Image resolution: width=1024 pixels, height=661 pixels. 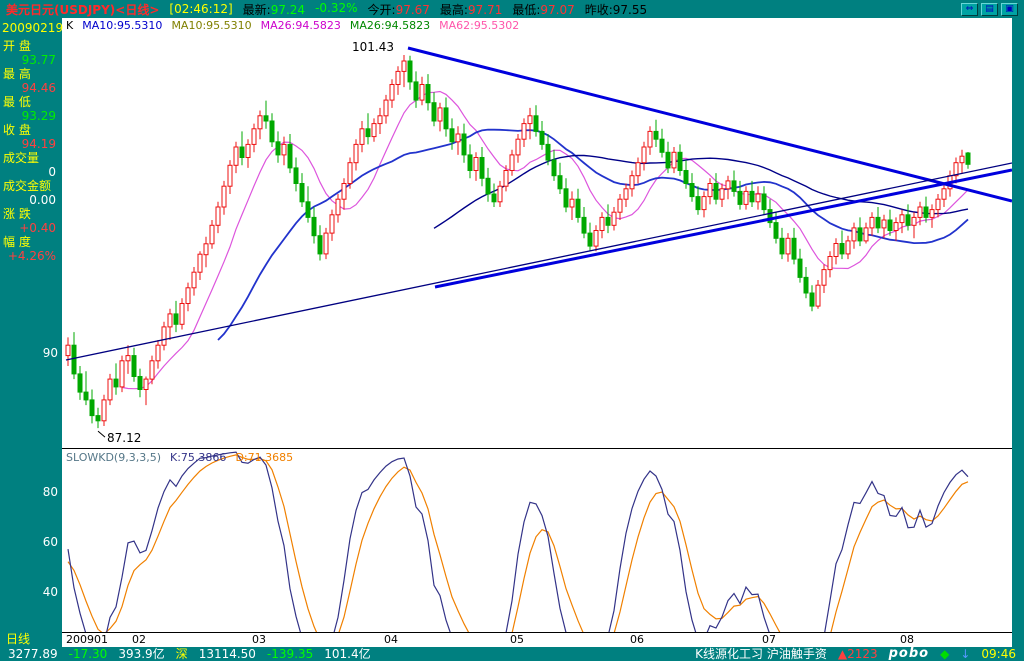 What do you see at coordinates (38, 60) in the screenshot?
I see `sidebar-row-value: 93.77` at bounding box center [38, 60].